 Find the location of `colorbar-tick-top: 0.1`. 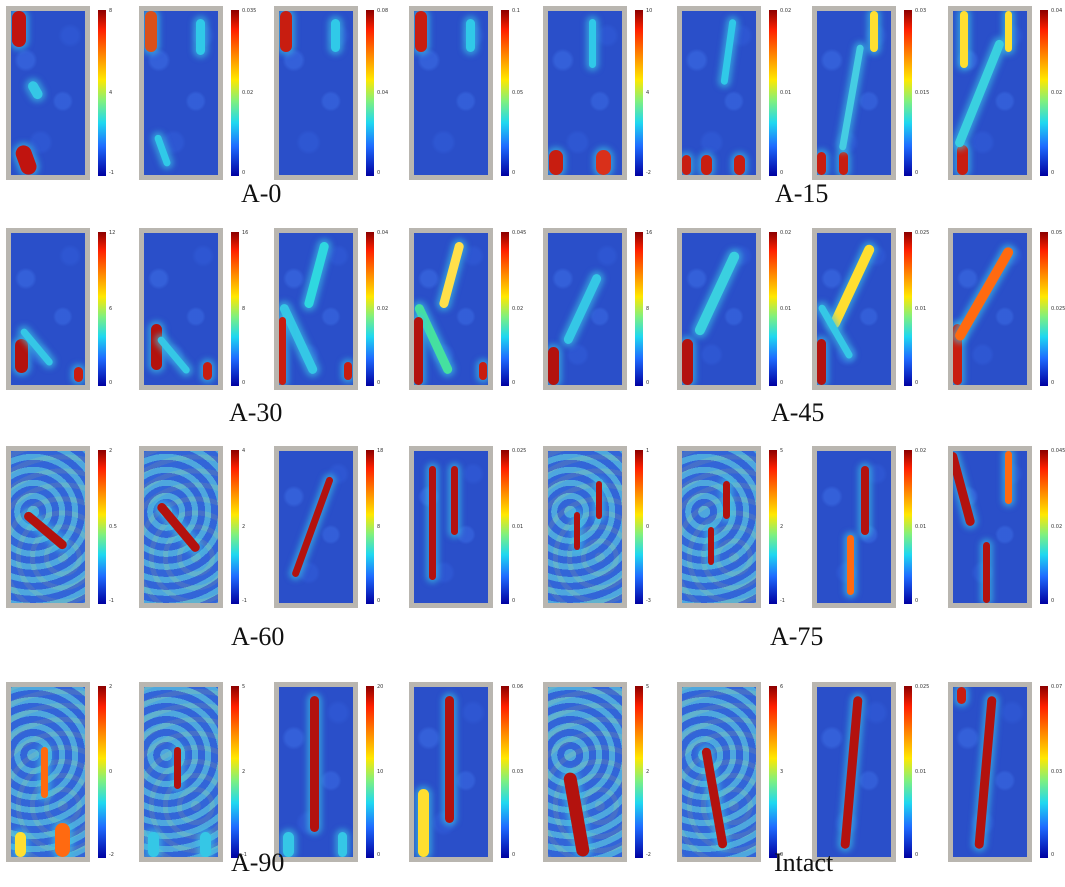

colorbar-tick-top: 0.1 is located at coordinates (516, 11).